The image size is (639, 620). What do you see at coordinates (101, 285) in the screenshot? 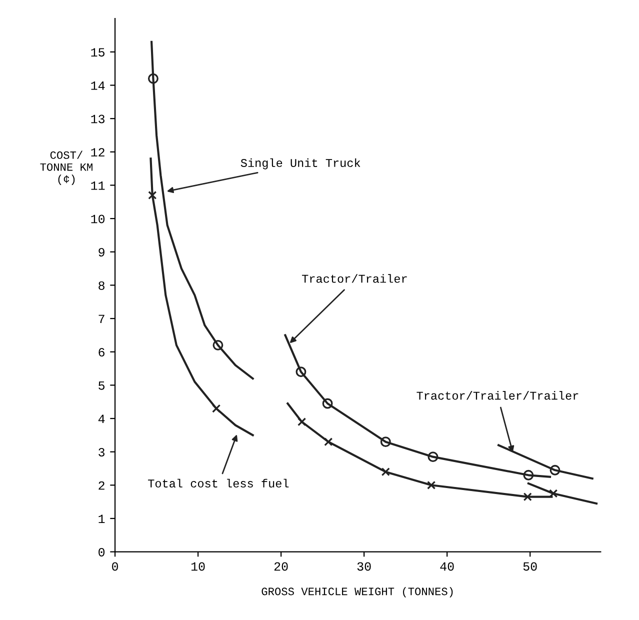
I see `y-tick-label: 8` at bounding box center [101, 285].